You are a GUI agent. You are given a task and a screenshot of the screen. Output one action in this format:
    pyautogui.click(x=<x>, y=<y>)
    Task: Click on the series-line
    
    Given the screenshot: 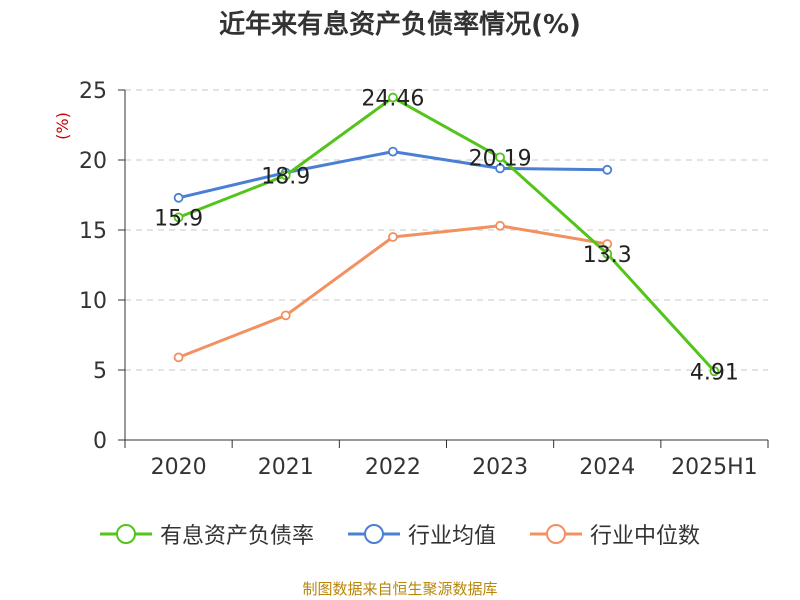 What is the action you would take?
    pyautogui.click(x=393, y=291)
    